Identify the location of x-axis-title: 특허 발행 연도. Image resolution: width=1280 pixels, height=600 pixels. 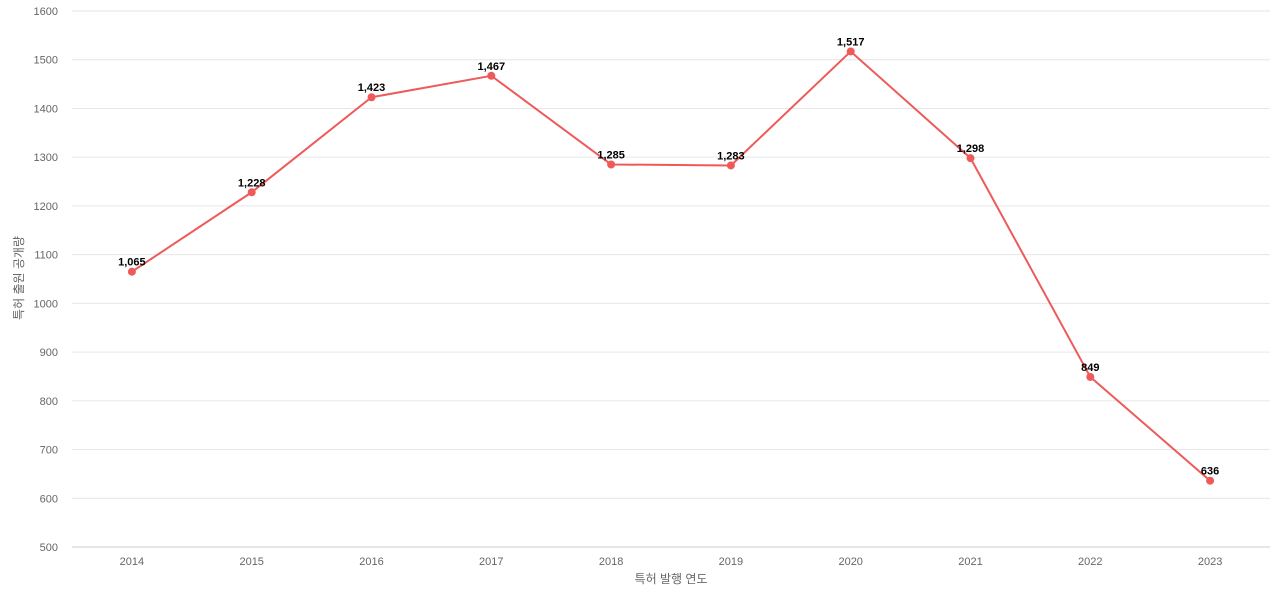
(671, 578).